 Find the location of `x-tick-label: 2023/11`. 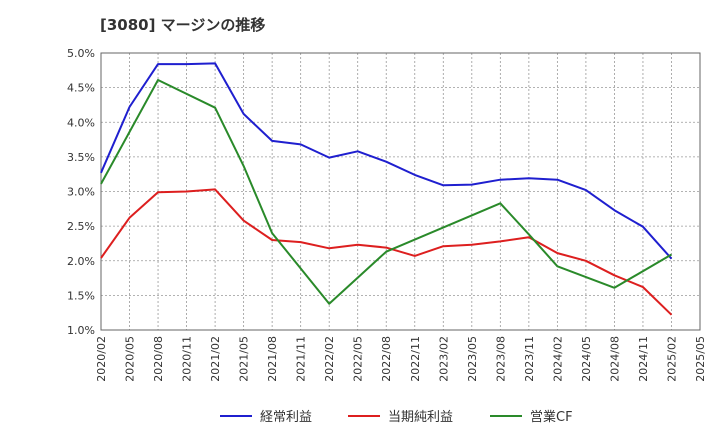

x-tick-label: 2023/11 is located at coordinates (529, 359).